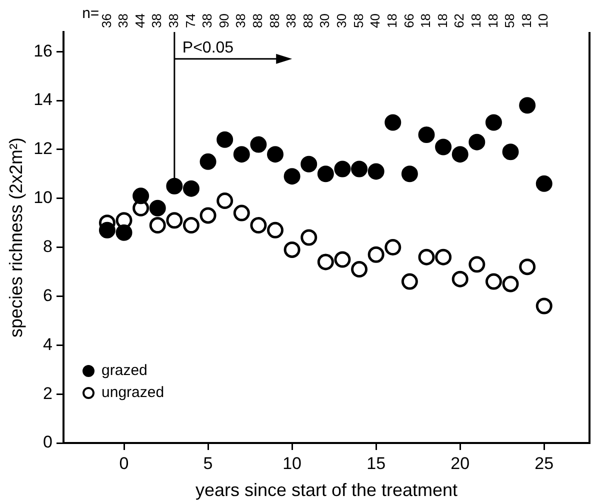 The image size is (599, 504). Describe the element at coordinates (48, 442) in the screenshot. I see `y-tick-label: 0` at that location.